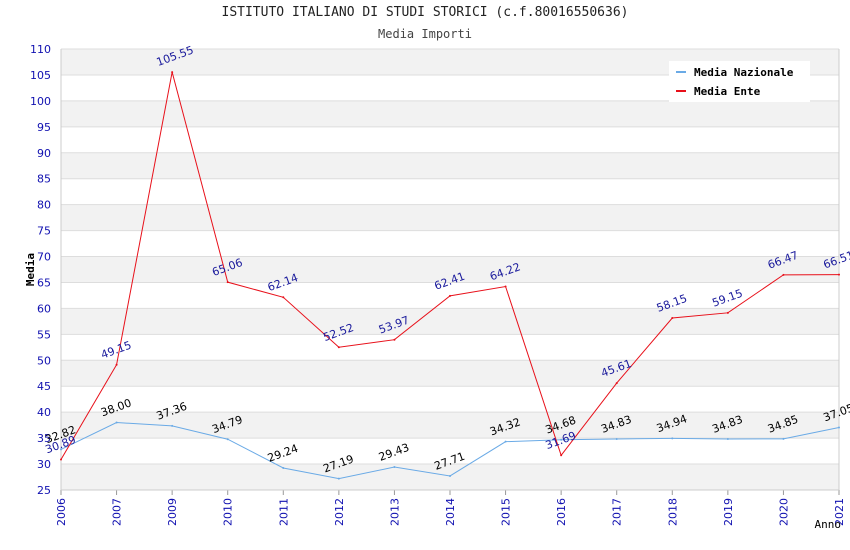 This screenshot has height=550, width=850. Describe the element at coordinates (728, 512) in the screenshot. I see `x-tick-label: 2019` at that location.